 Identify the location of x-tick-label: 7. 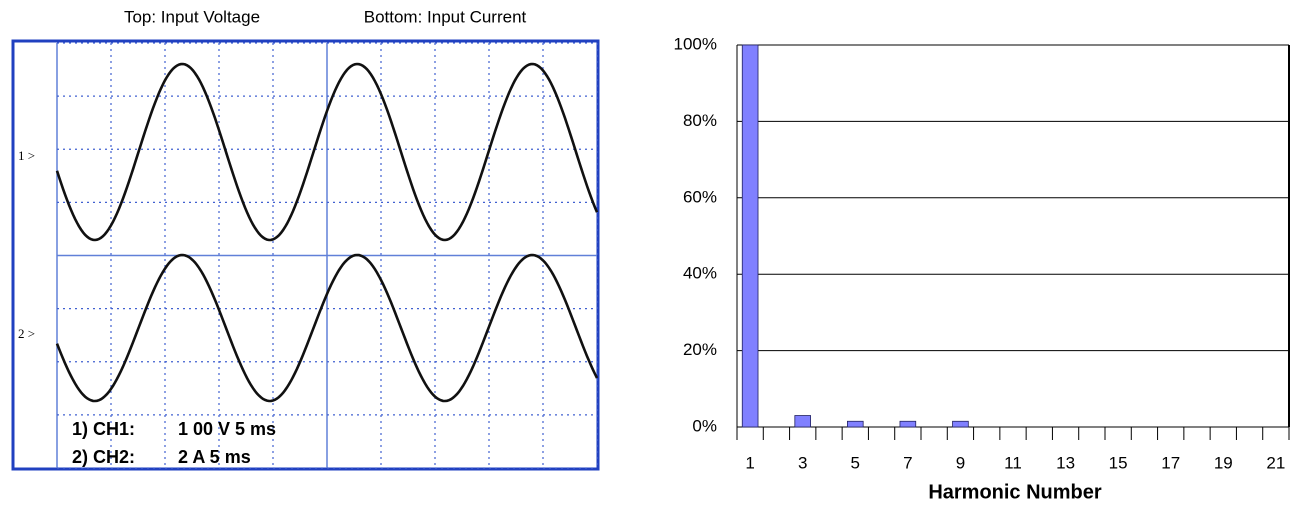
(907, 462).